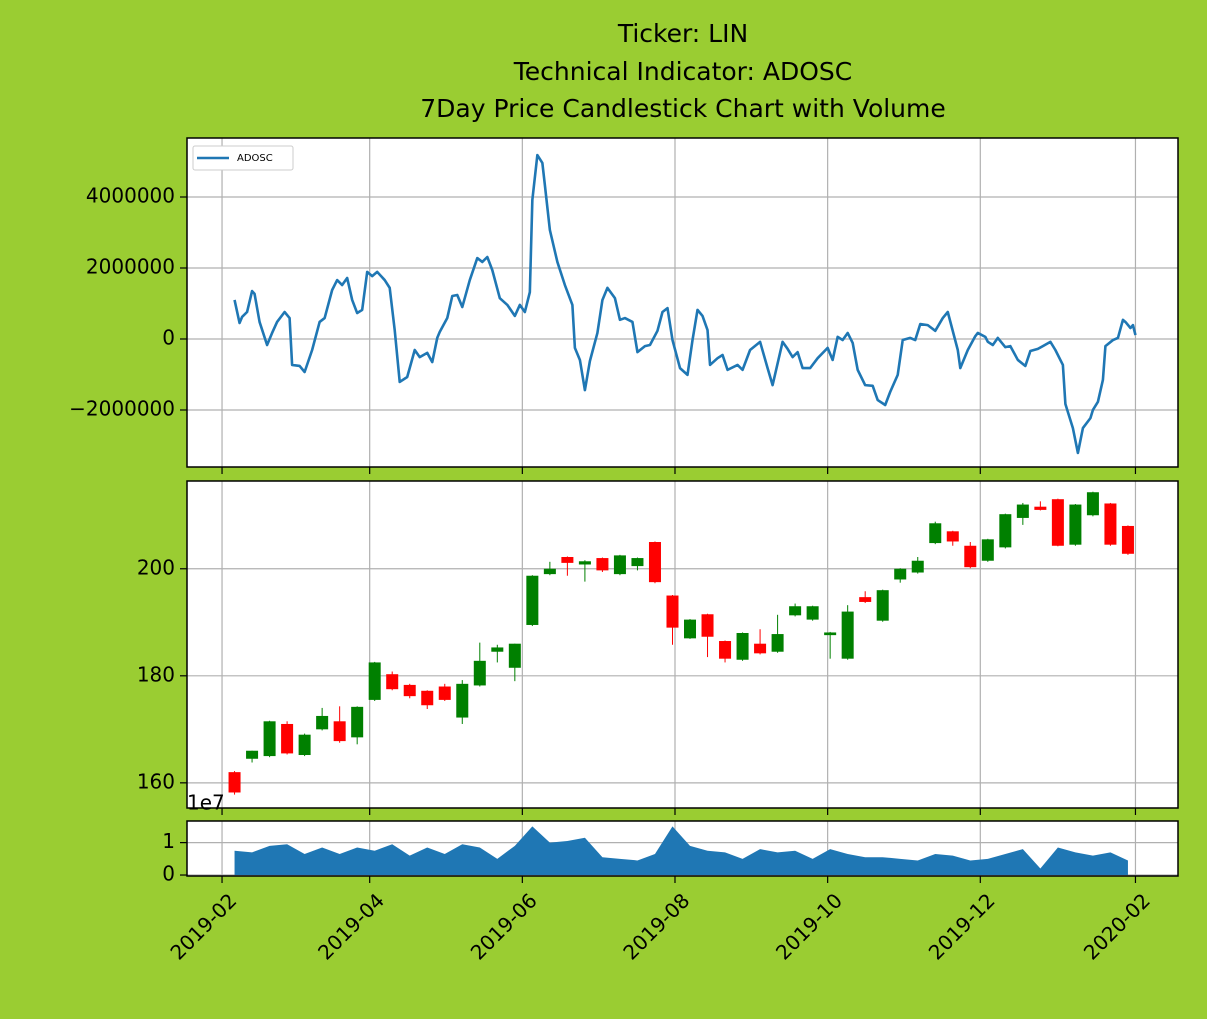 The width and height of the screenshot is (1207, 1019). I want to click on y-tick-label: −2000000, so click(122, 408).